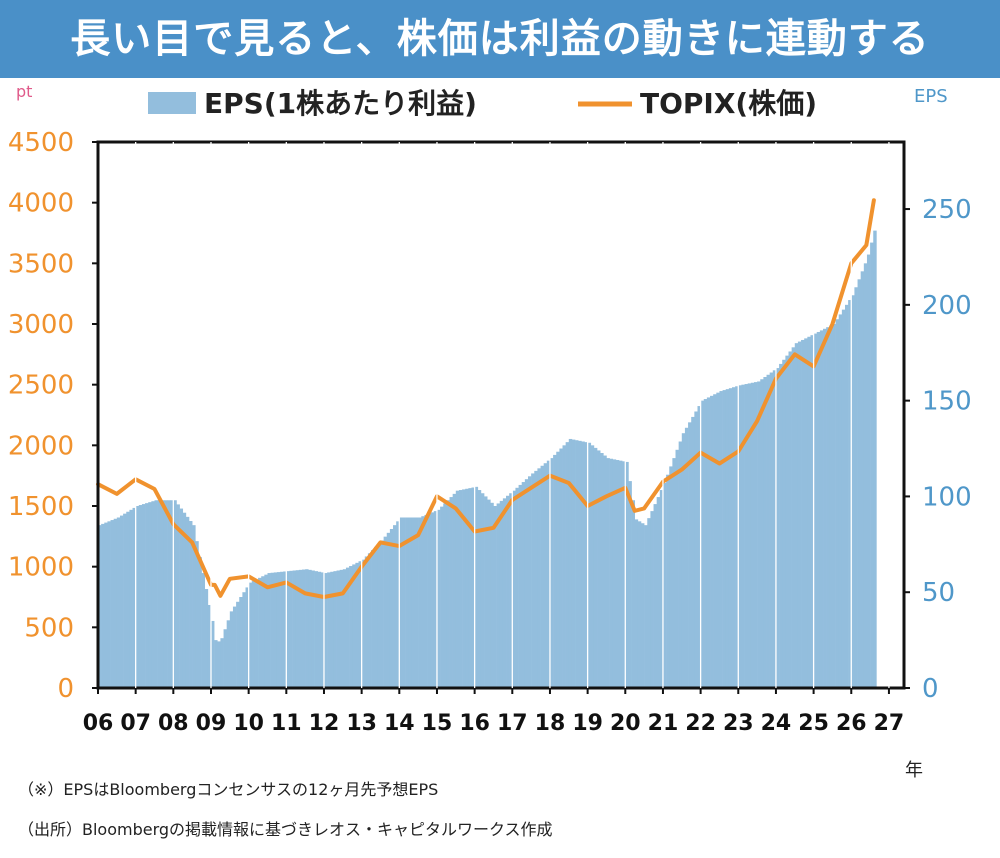 Image resolution: width=1000 pixels, height=858 pixels. Describe the element at coordinates (286, 723) in the screenshot. I see `x-tick-label: 11` at that location.